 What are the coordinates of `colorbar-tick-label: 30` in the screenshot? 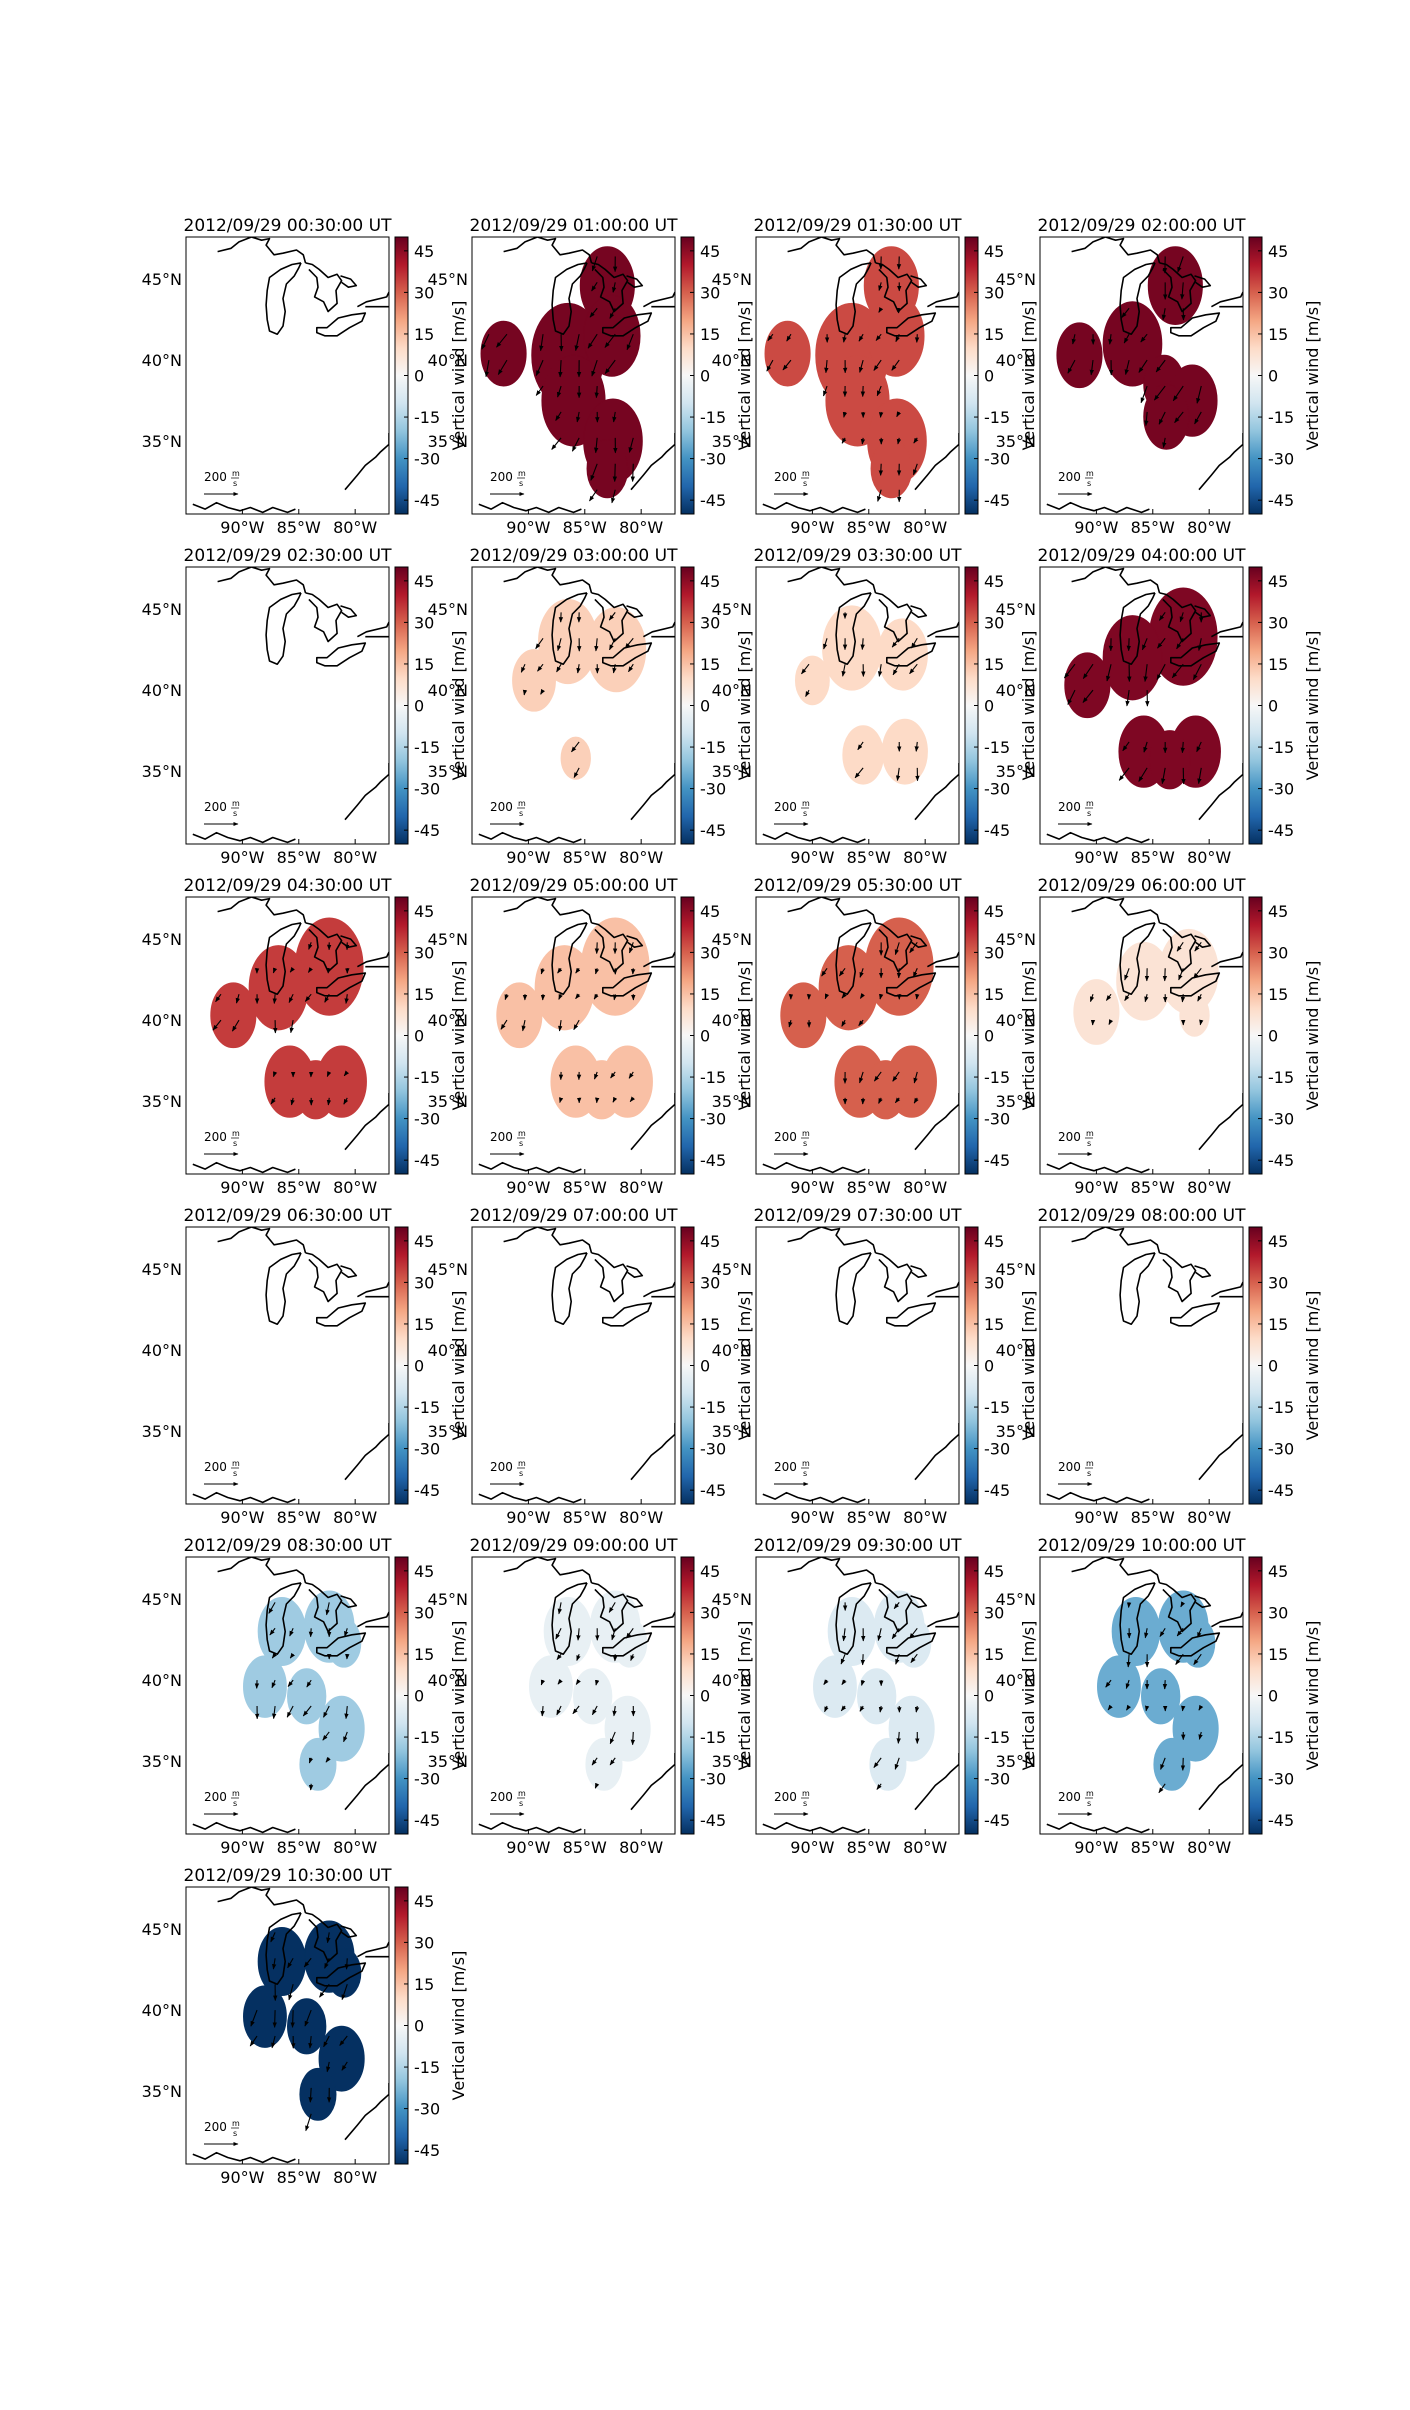 It's located at (424, 1282).